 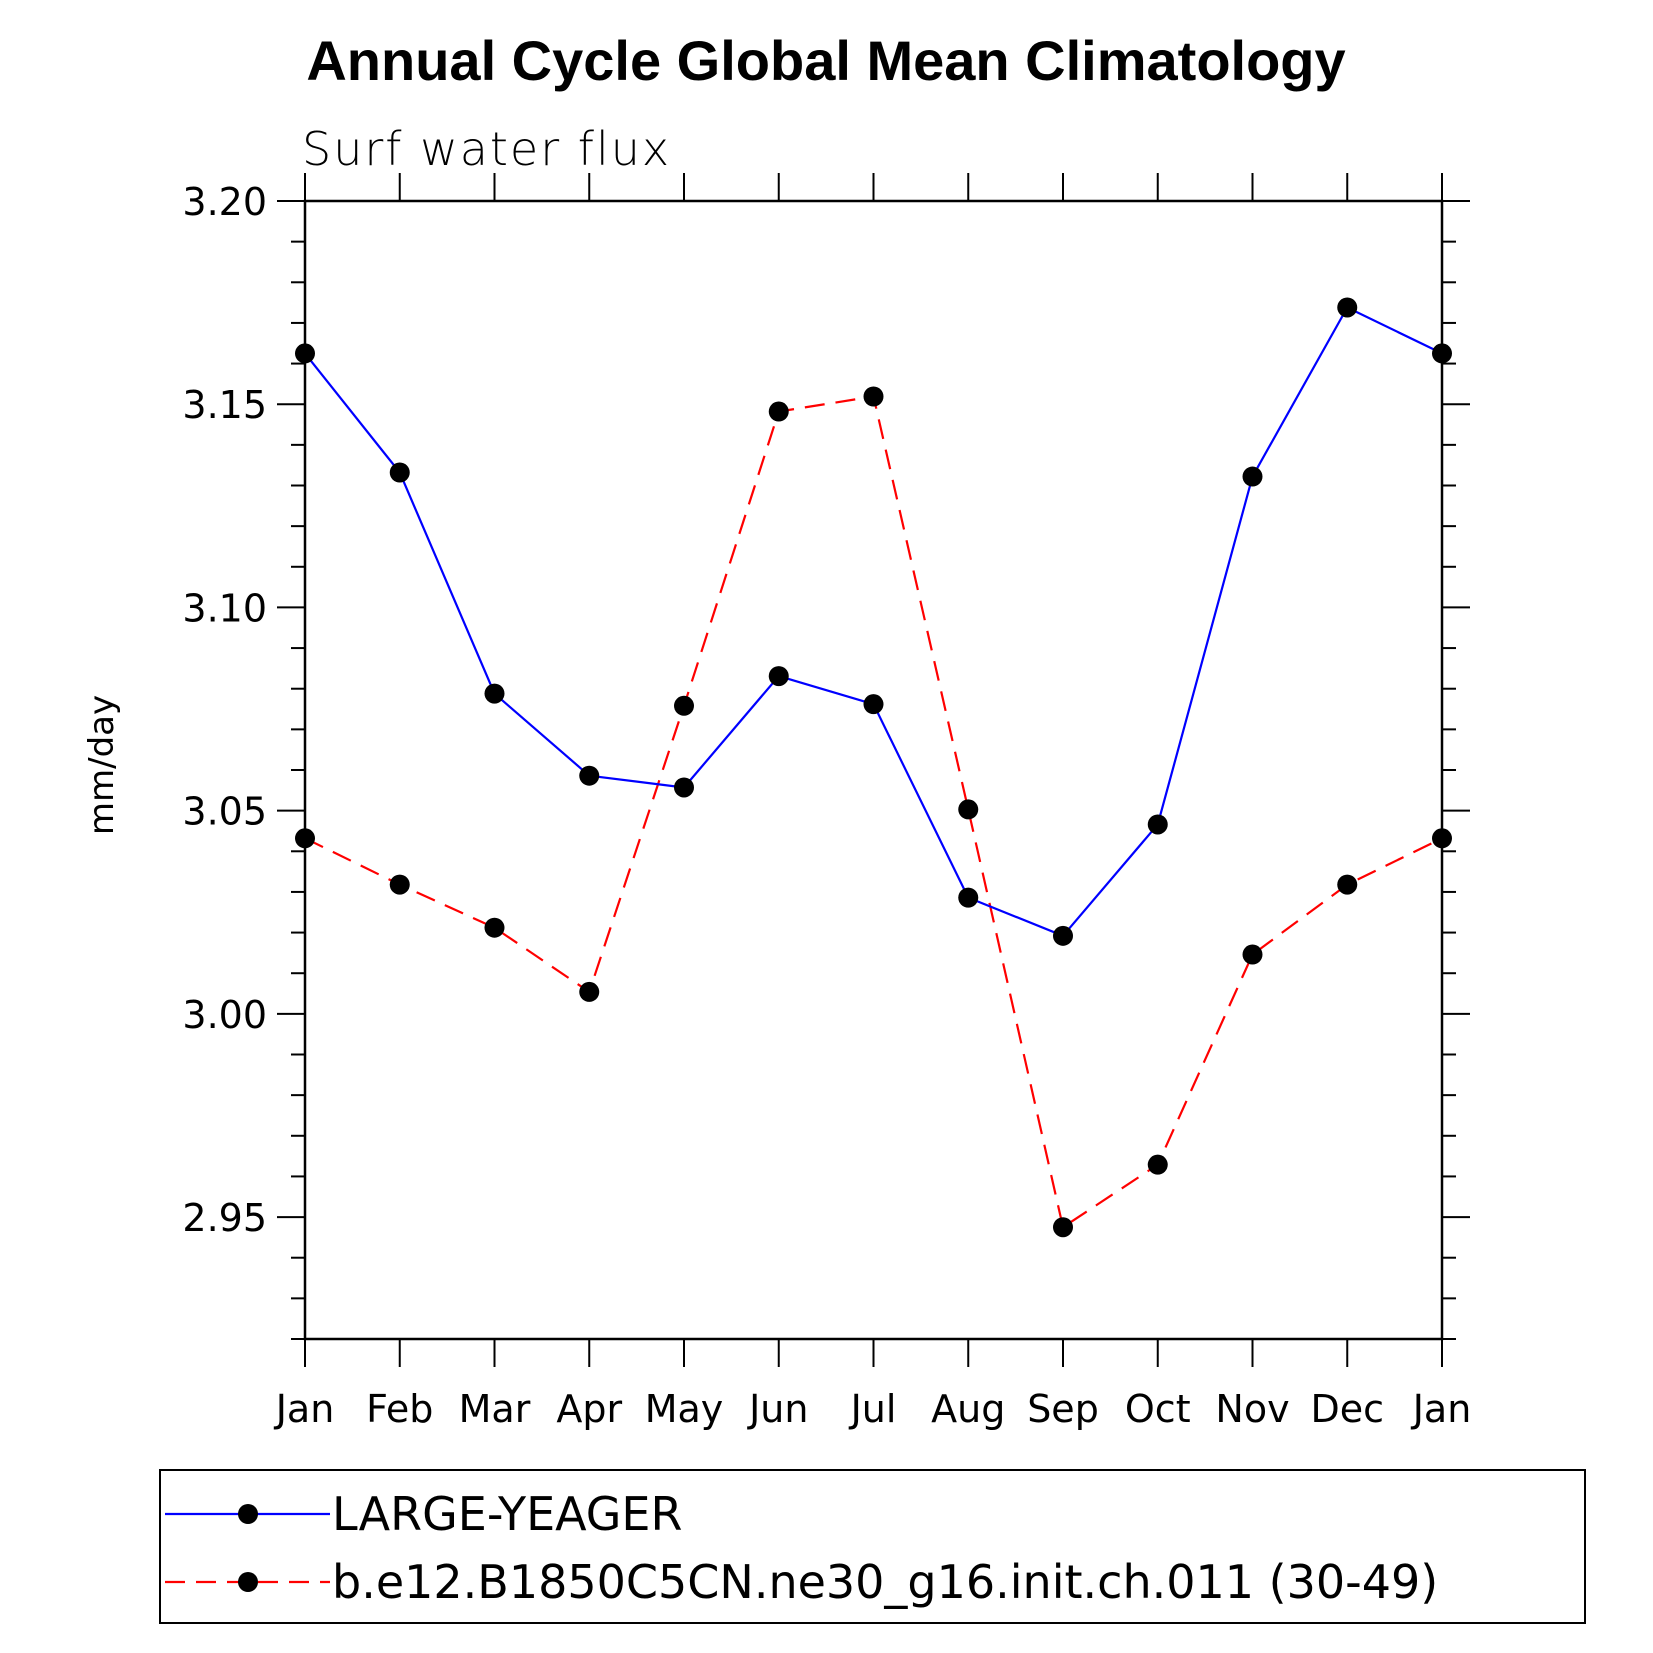 I want to click on x-tick-label: Jul, so click(x=873, y=1409).